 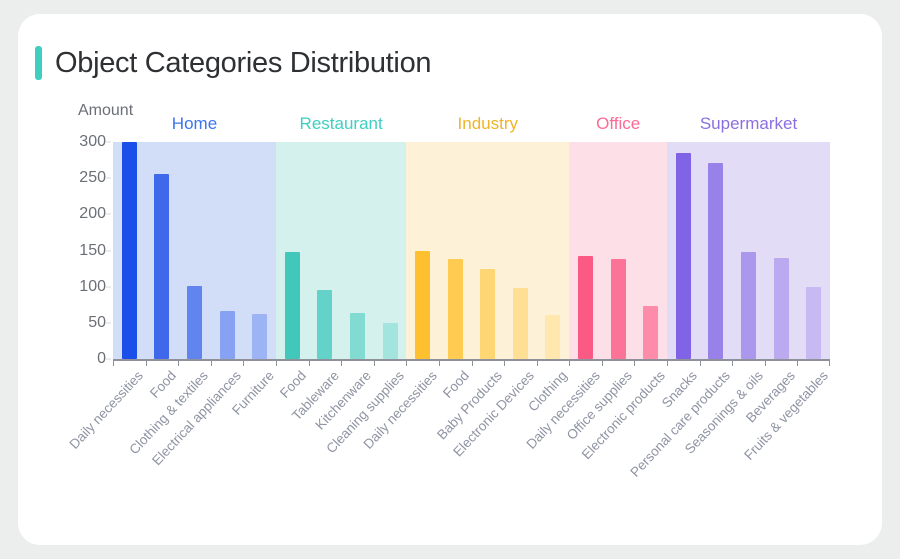 I want to click on y-axis-title: Amount, so click(x=106, y=110).